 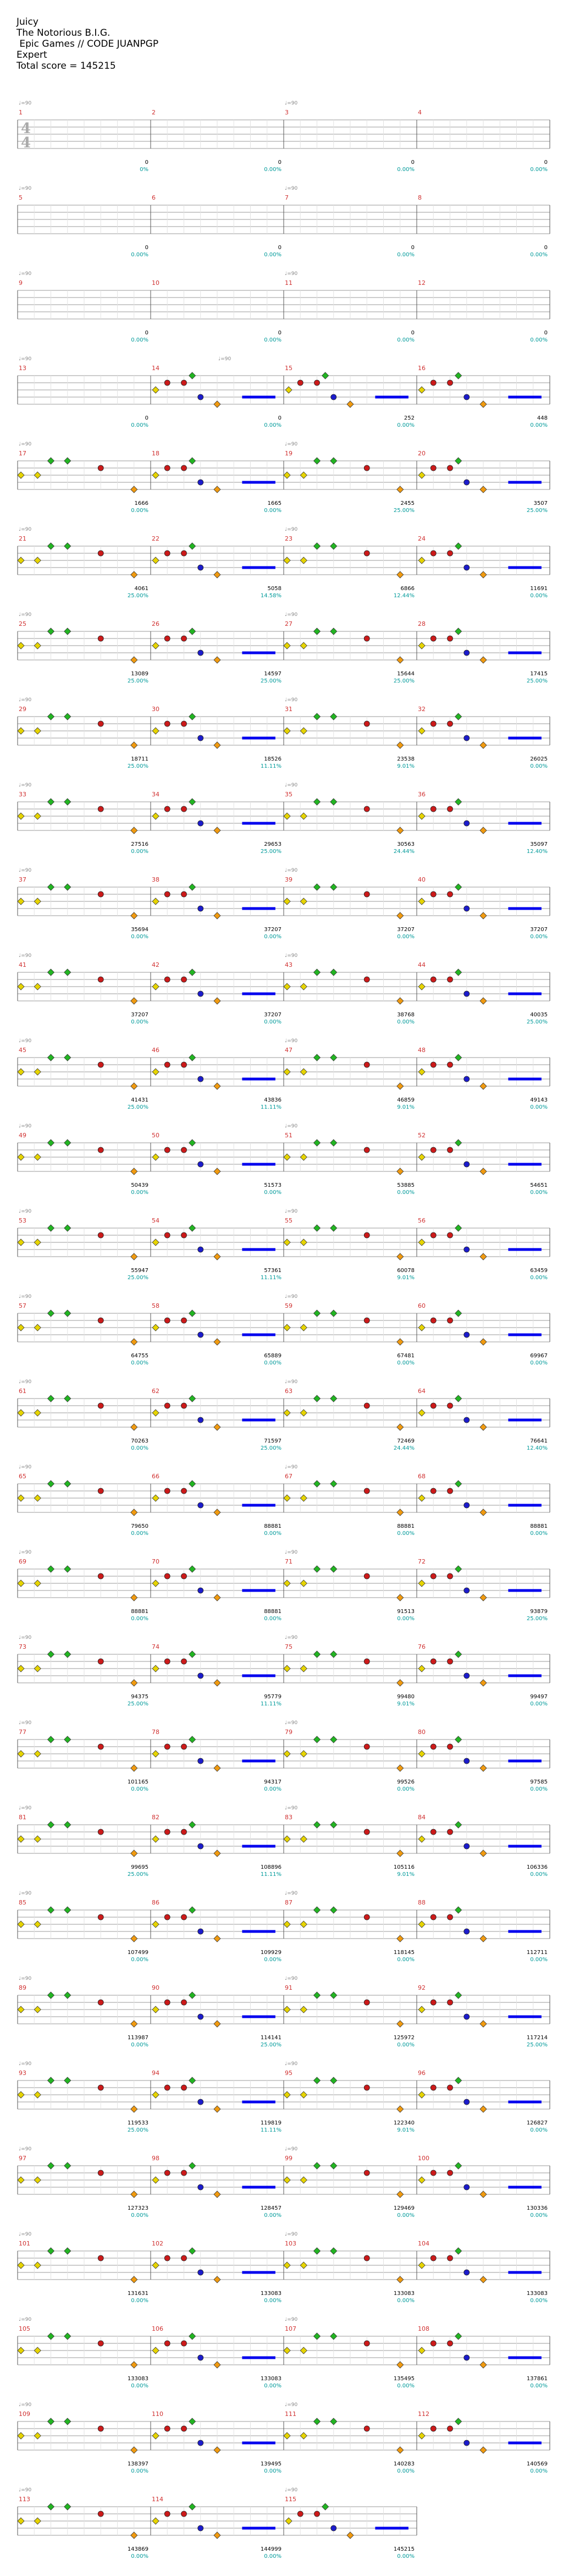 What do you see at coordinates (422, 964) in the screenshot?
I see `measure-number: 44` at bounding box center [422, 964].